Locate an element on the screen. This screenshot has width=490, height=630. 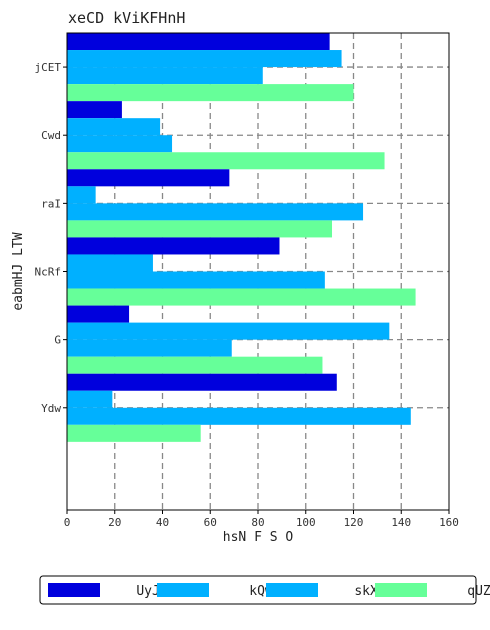
legend: UyJb kQw skXT qUZ is located at coordinates (264, 590).